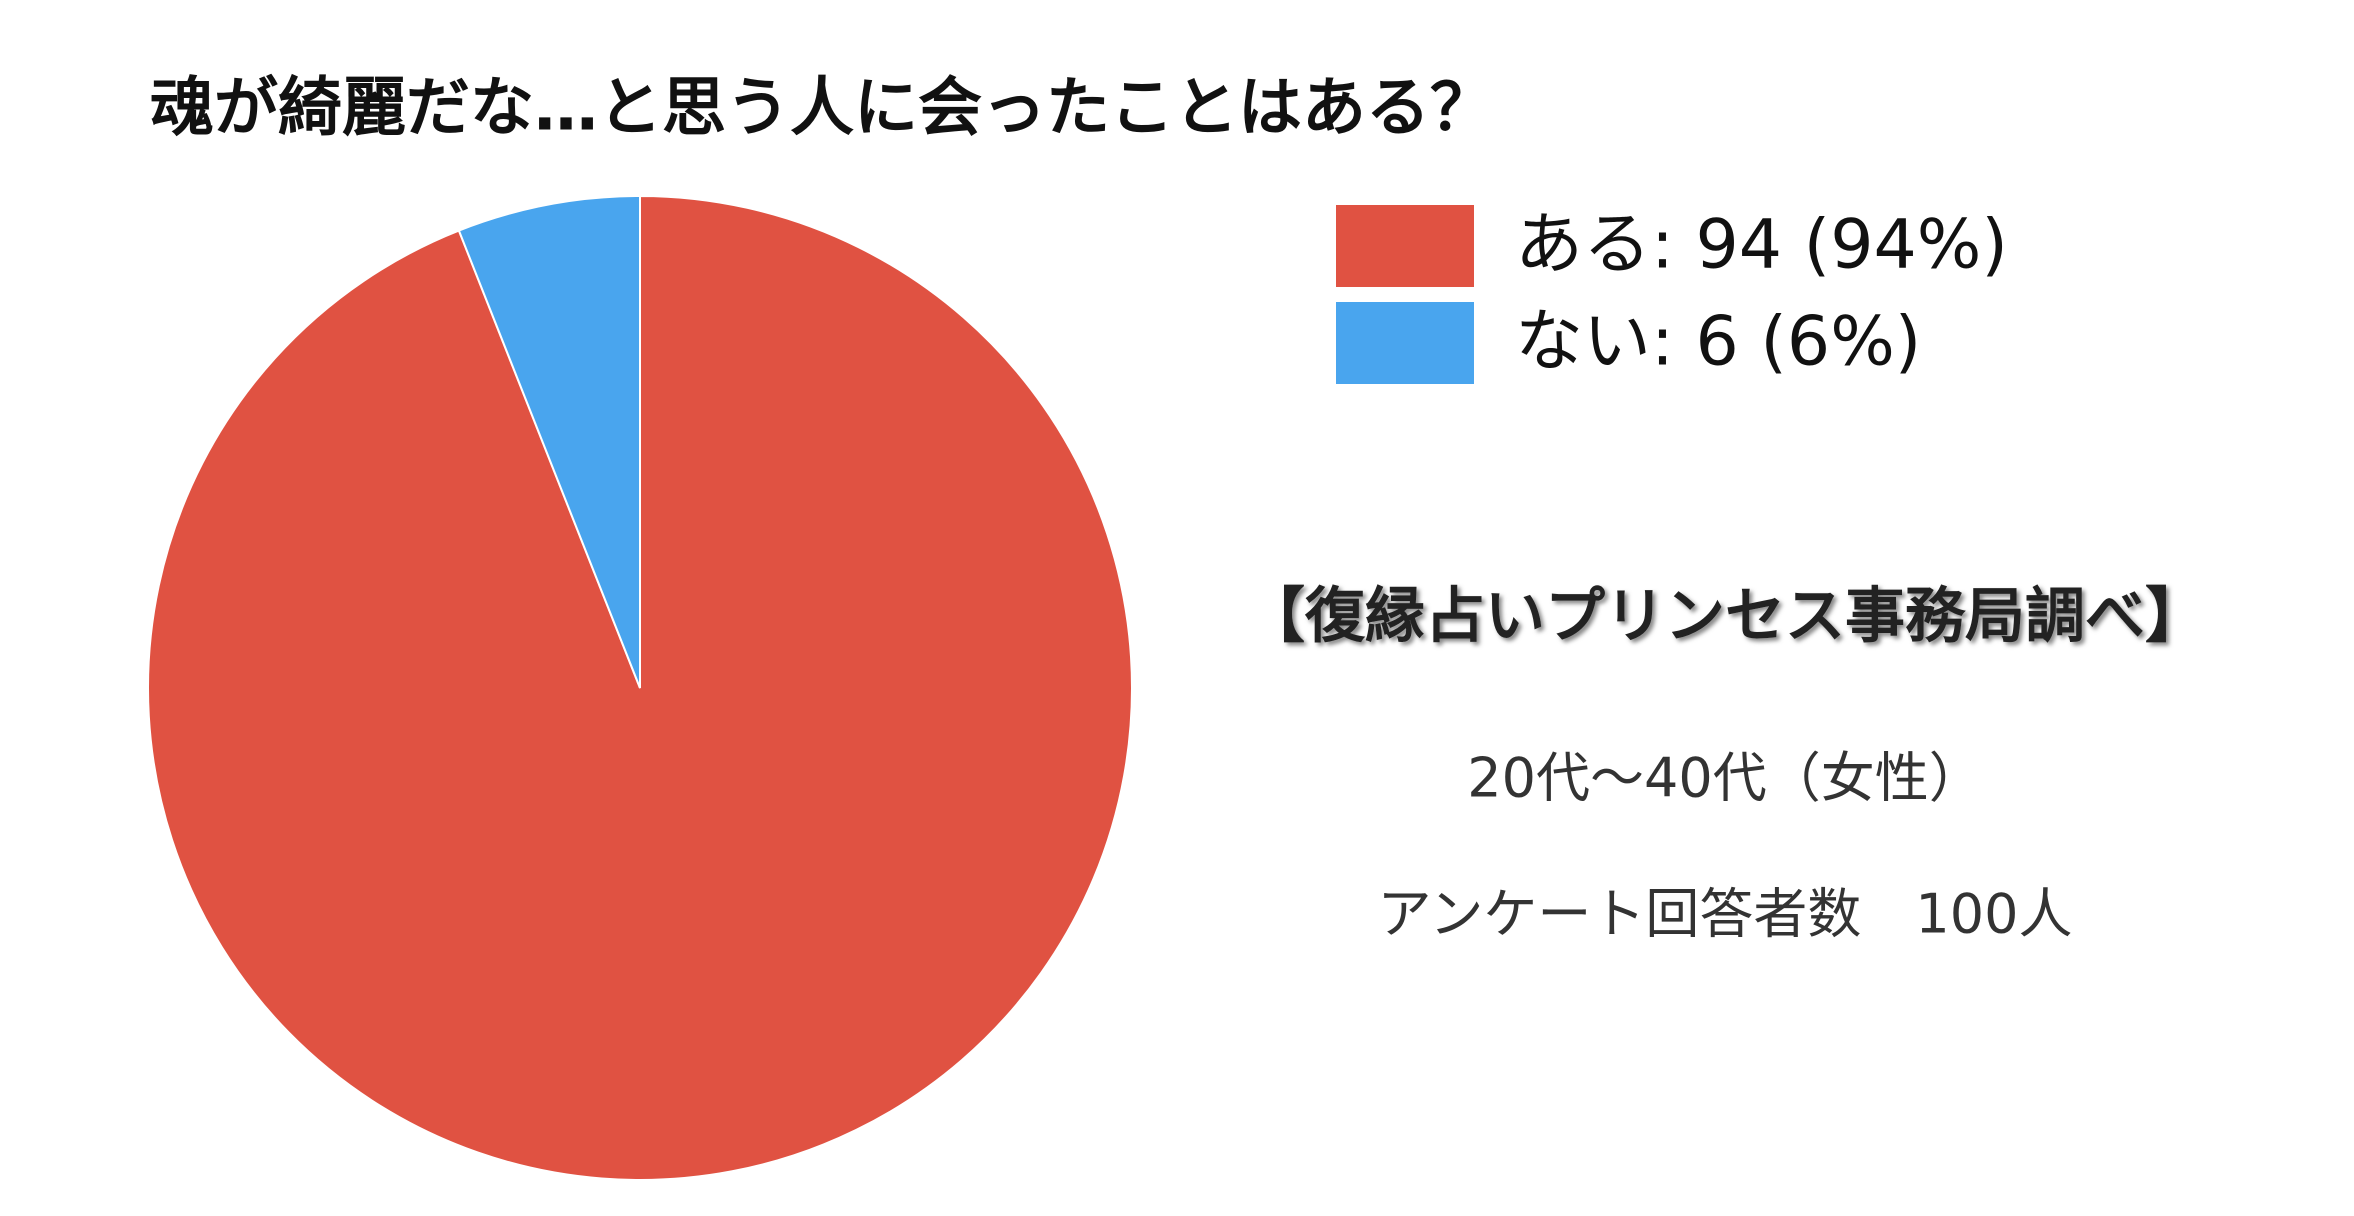 The height and width of the screenshot is (1216, 2354). What do you see at coordinates (1725, 617) in the screenshot?
I see `annotation: 【復縁占いプリンセス事務局調べ】` at bounding box center [1725, 617].